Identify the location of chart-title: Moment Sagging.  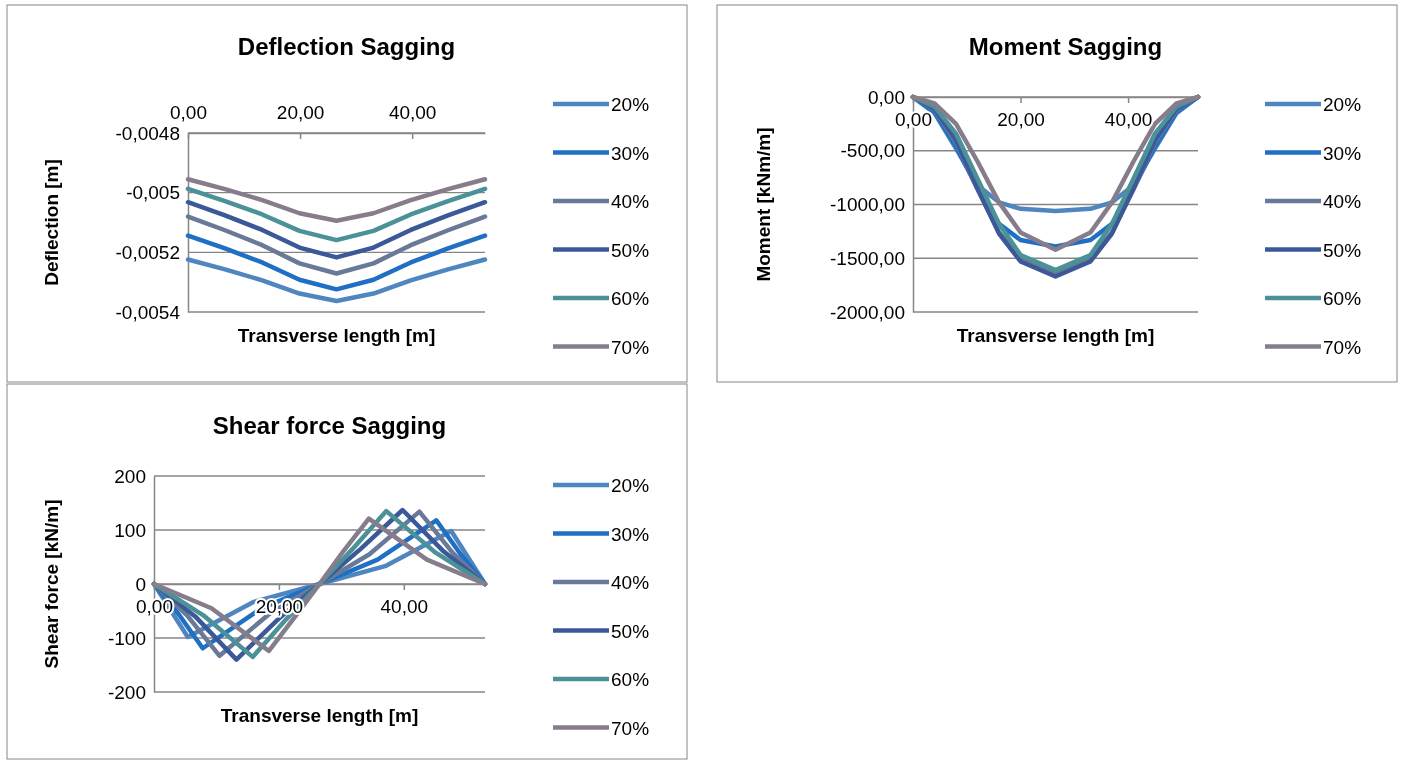
(1065, 46).